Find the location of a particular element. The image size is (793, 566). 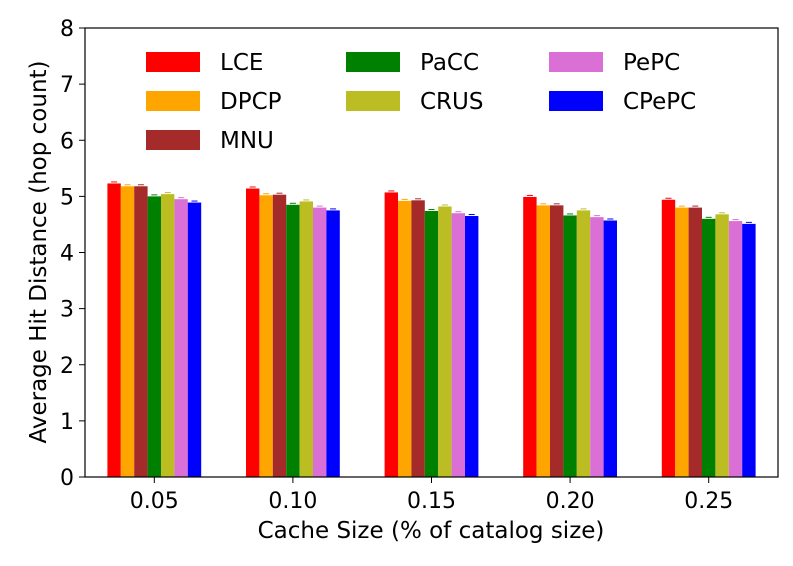

x-tick-label: 0.25 is located at coordinates (708, 501).